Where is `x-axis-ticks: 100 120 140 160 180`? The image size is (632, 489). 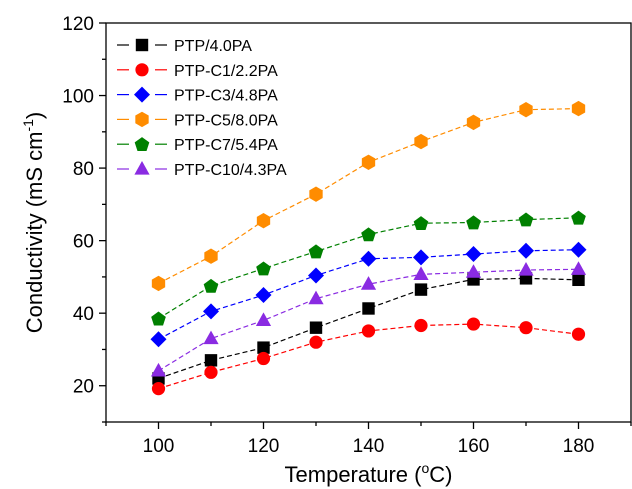
x-axis-ticks: 100 120 140 160 180 is located at coordinates (368, 439).